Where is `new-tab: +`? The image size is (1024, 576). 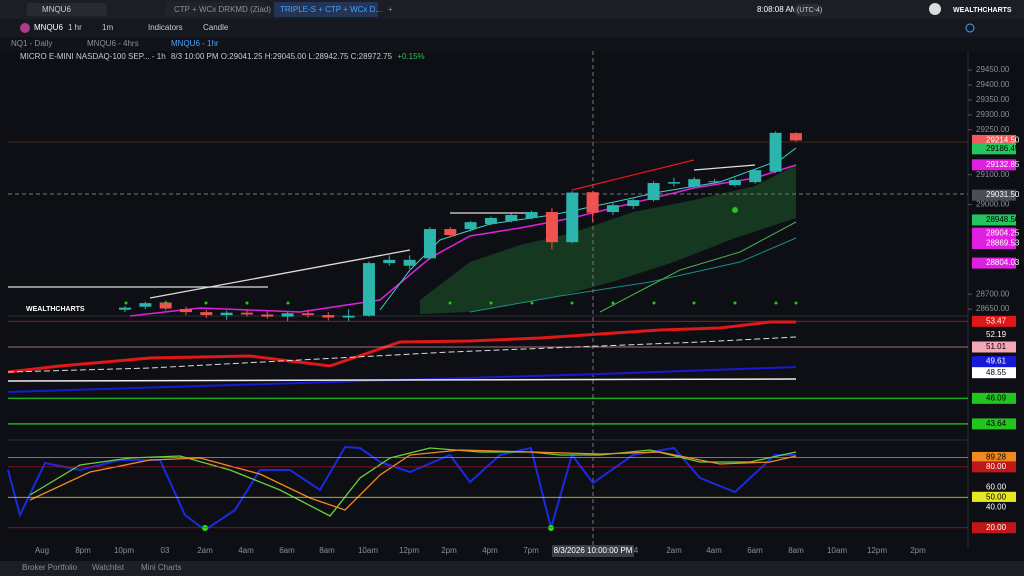 new-tab: + is located at coordinates (390, 9).